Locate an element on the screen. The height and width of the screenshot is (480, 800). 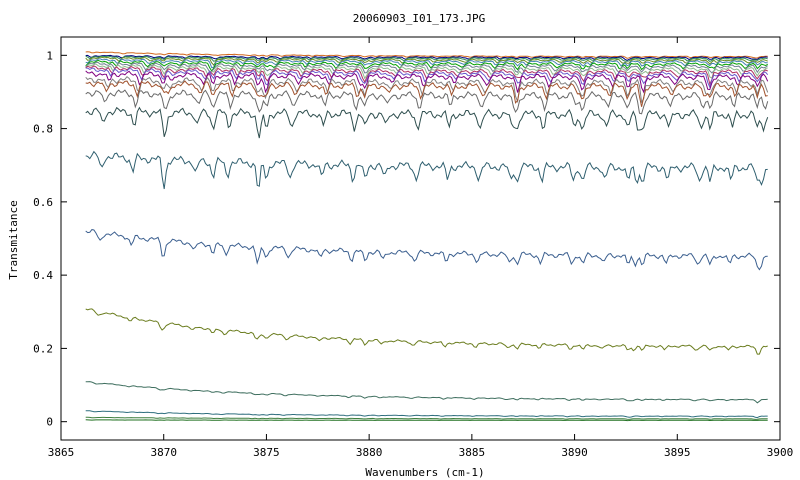
x-tick-label: 3880 is located at coordinates (369, 452).